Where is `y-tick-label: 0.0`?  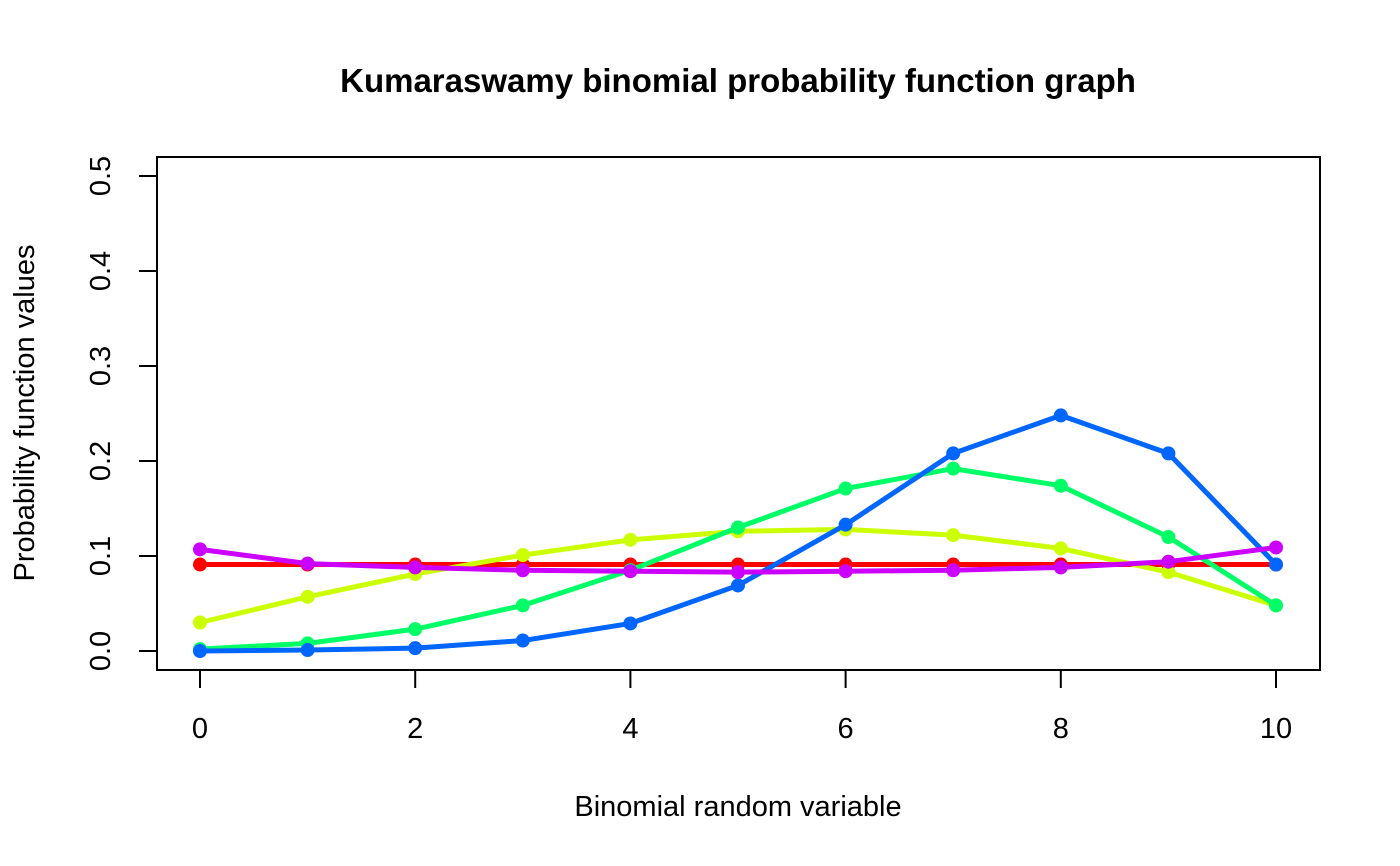
y-tick-label: 0.0 is located at coordinates (101, 651).